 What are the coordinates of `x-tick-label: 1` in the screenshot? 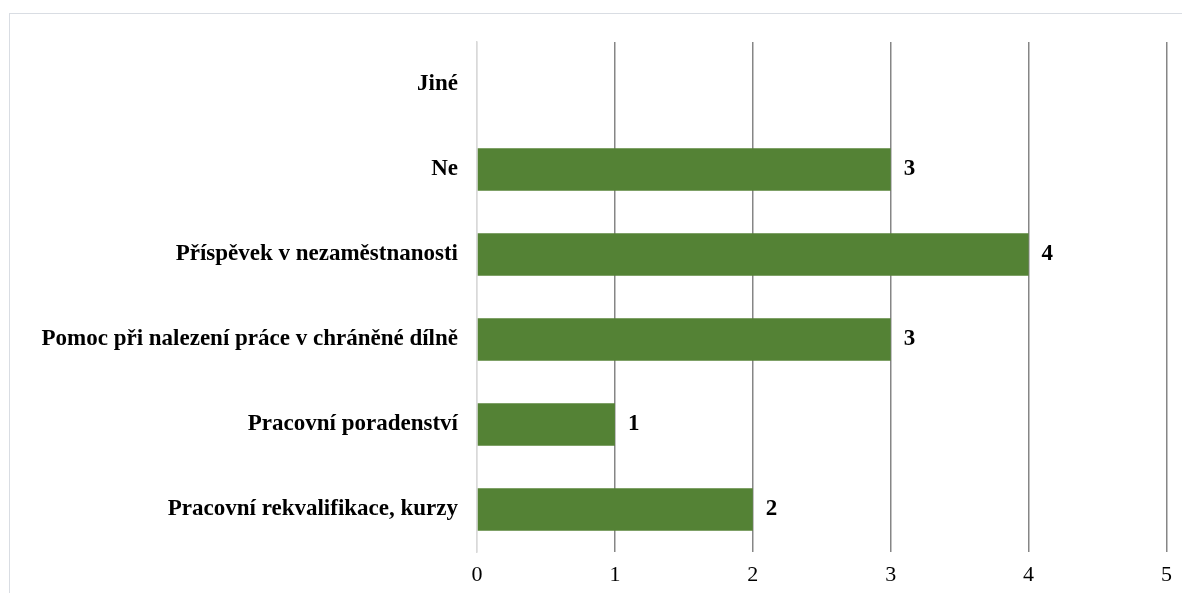 It's located at (615, 573).